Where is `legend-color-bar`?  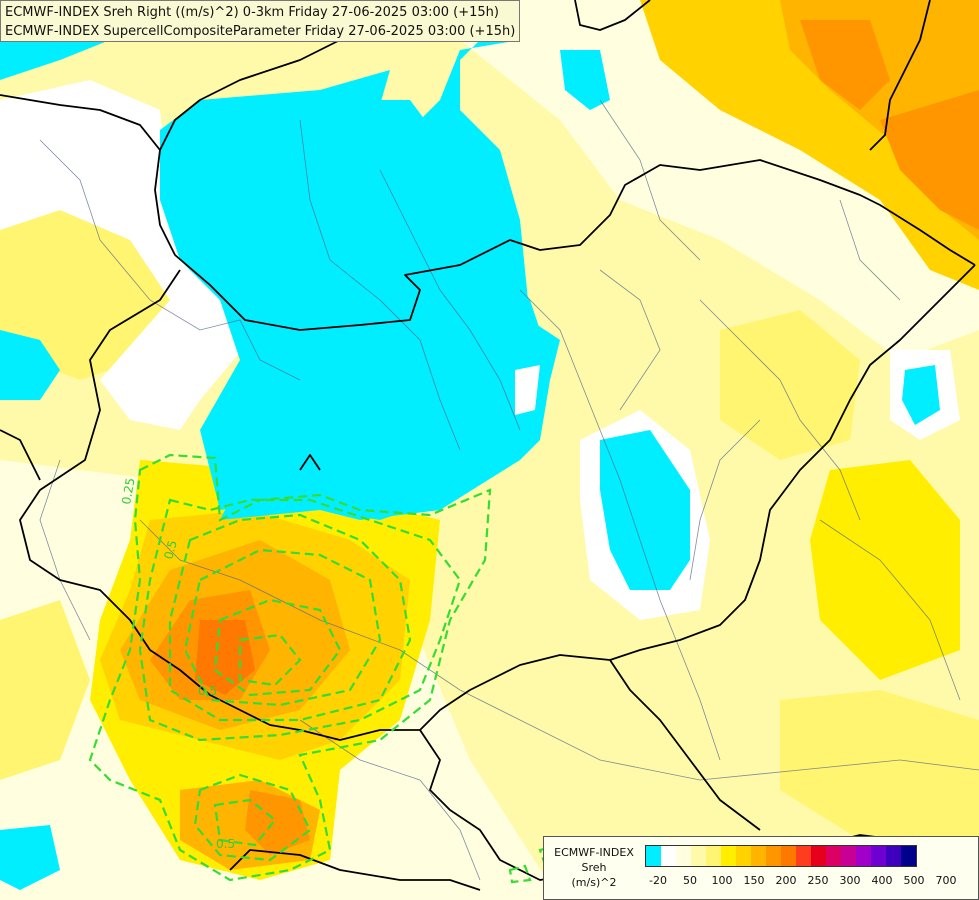 legend-color-bar is located at coordinates (781, 856).